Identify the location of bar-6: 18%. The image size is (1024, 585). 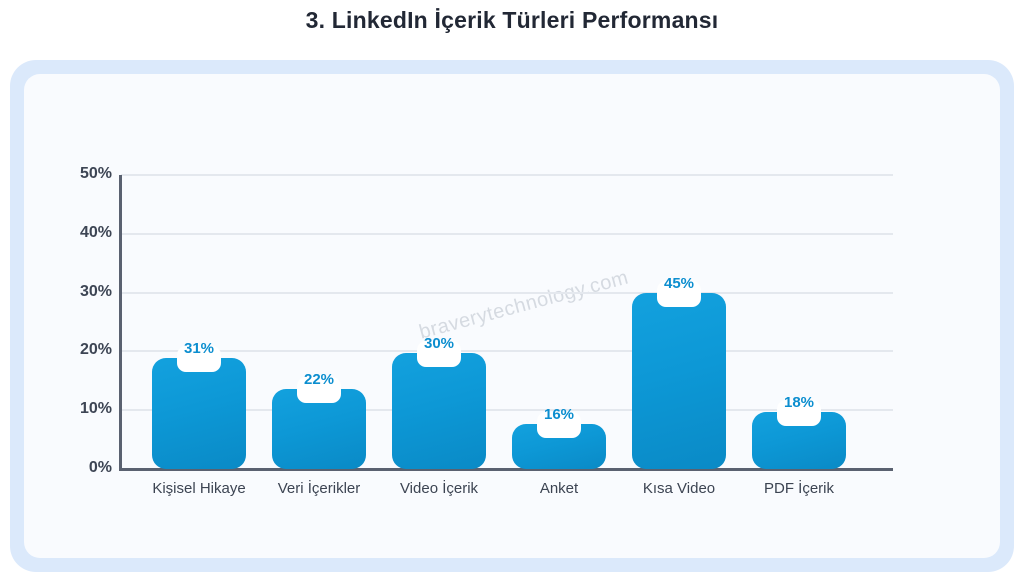
(799, 431).